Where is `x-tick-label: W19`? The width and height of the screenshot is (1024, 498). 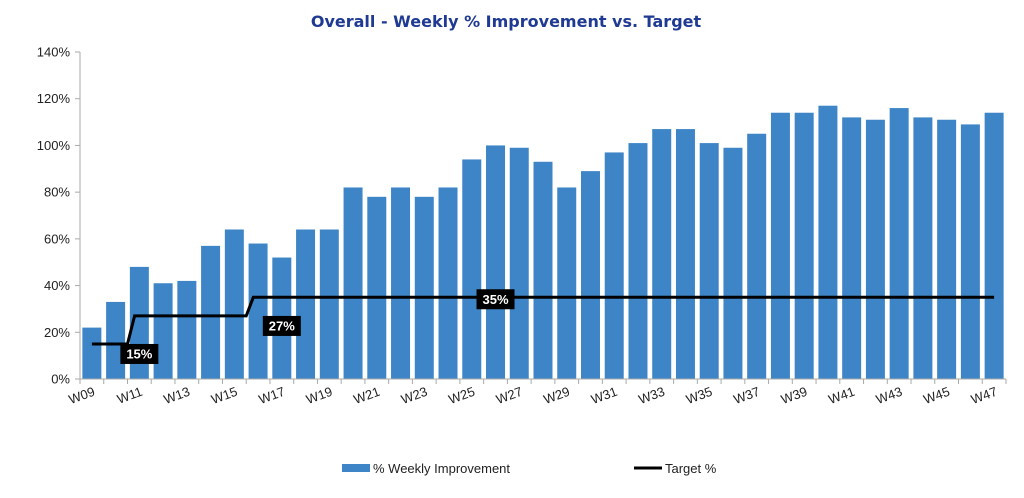
x-tick-label: W19 is located at coordinates (319, 395).